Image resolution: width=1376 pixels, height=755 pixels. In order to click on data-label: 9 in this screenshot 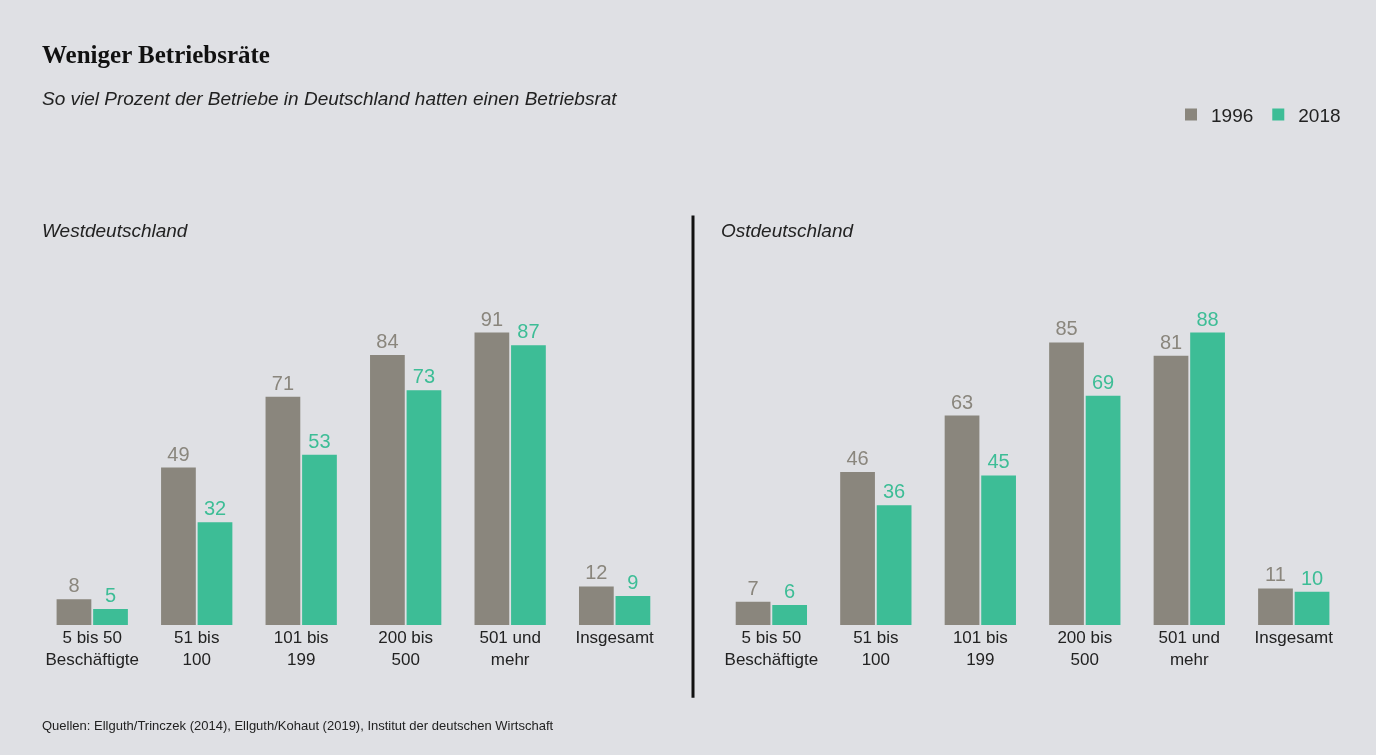, I will do `click(633, 582)`.